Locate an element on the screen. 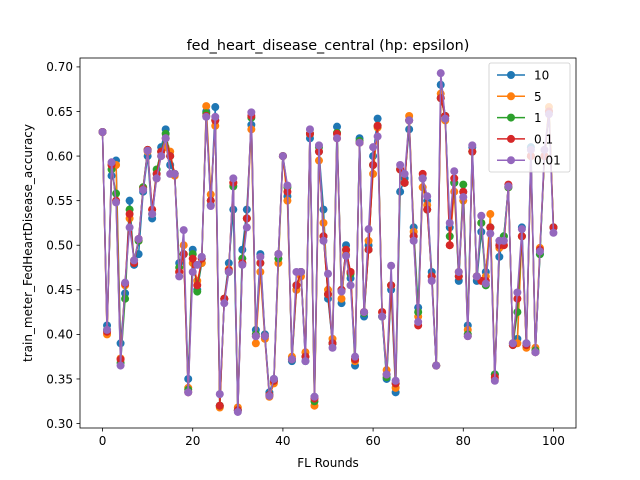 The width and height of the screenshot is (640, 480). y-tick-label: 0.35 is located at coordinates (59, 379).